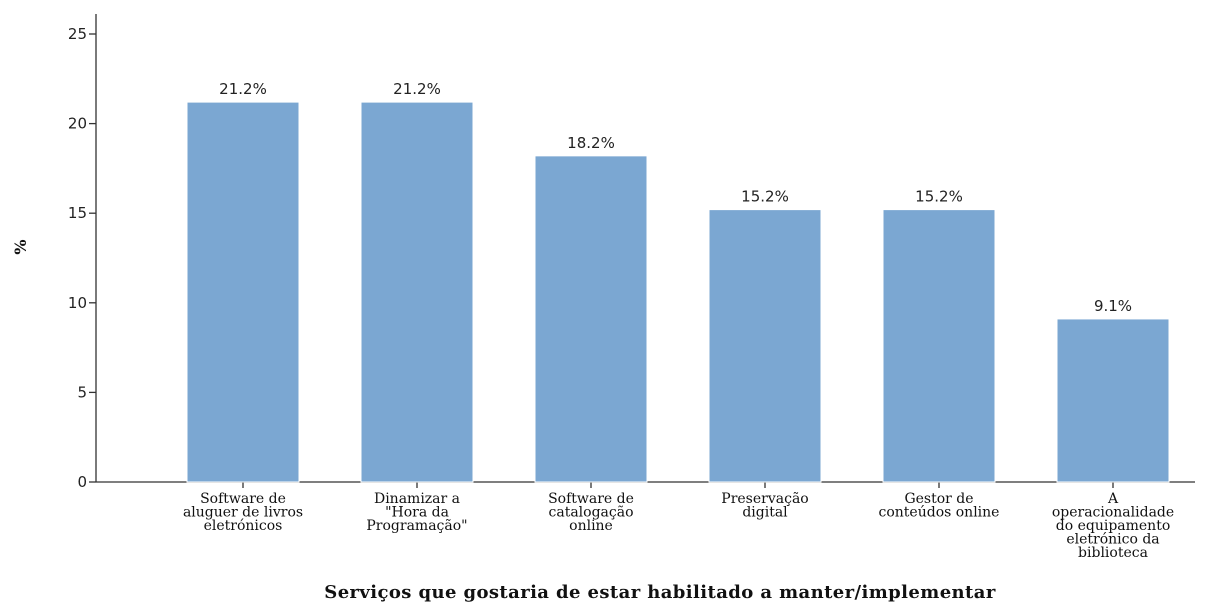 The height and width of the screenshot is (602, 1206). I want to click on y-tick-label: 0, so click(82, 482).